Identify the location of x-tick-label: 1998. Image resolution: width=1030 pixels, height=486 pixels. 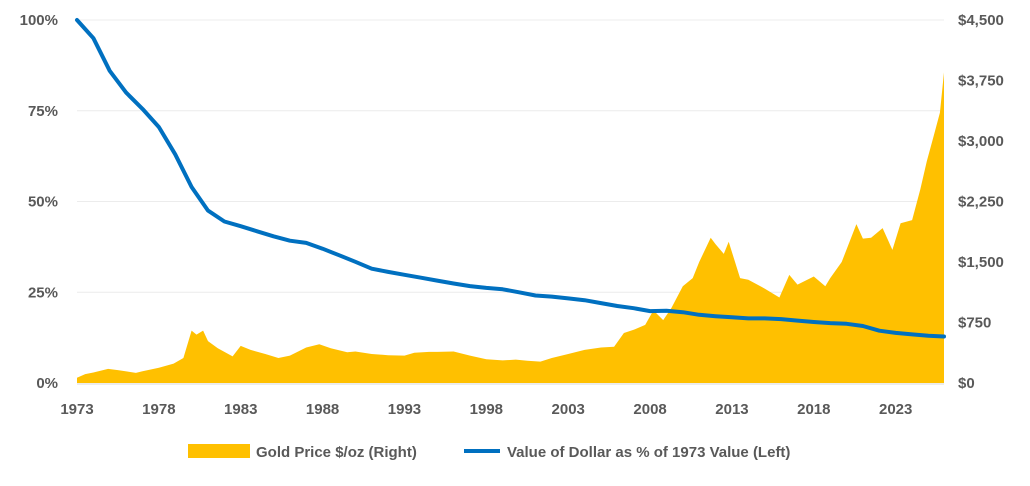
(486, 409).